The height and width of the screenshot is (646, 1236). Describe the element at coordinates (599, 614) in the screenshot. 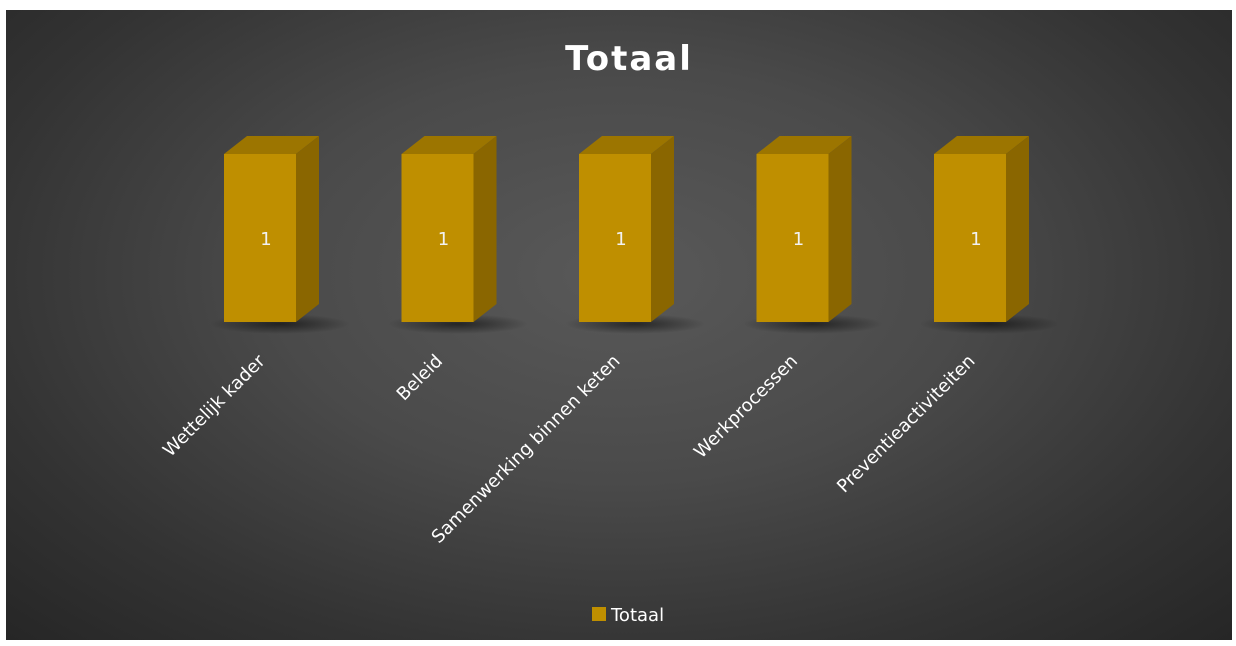

I see `legend-swatch` at that location.